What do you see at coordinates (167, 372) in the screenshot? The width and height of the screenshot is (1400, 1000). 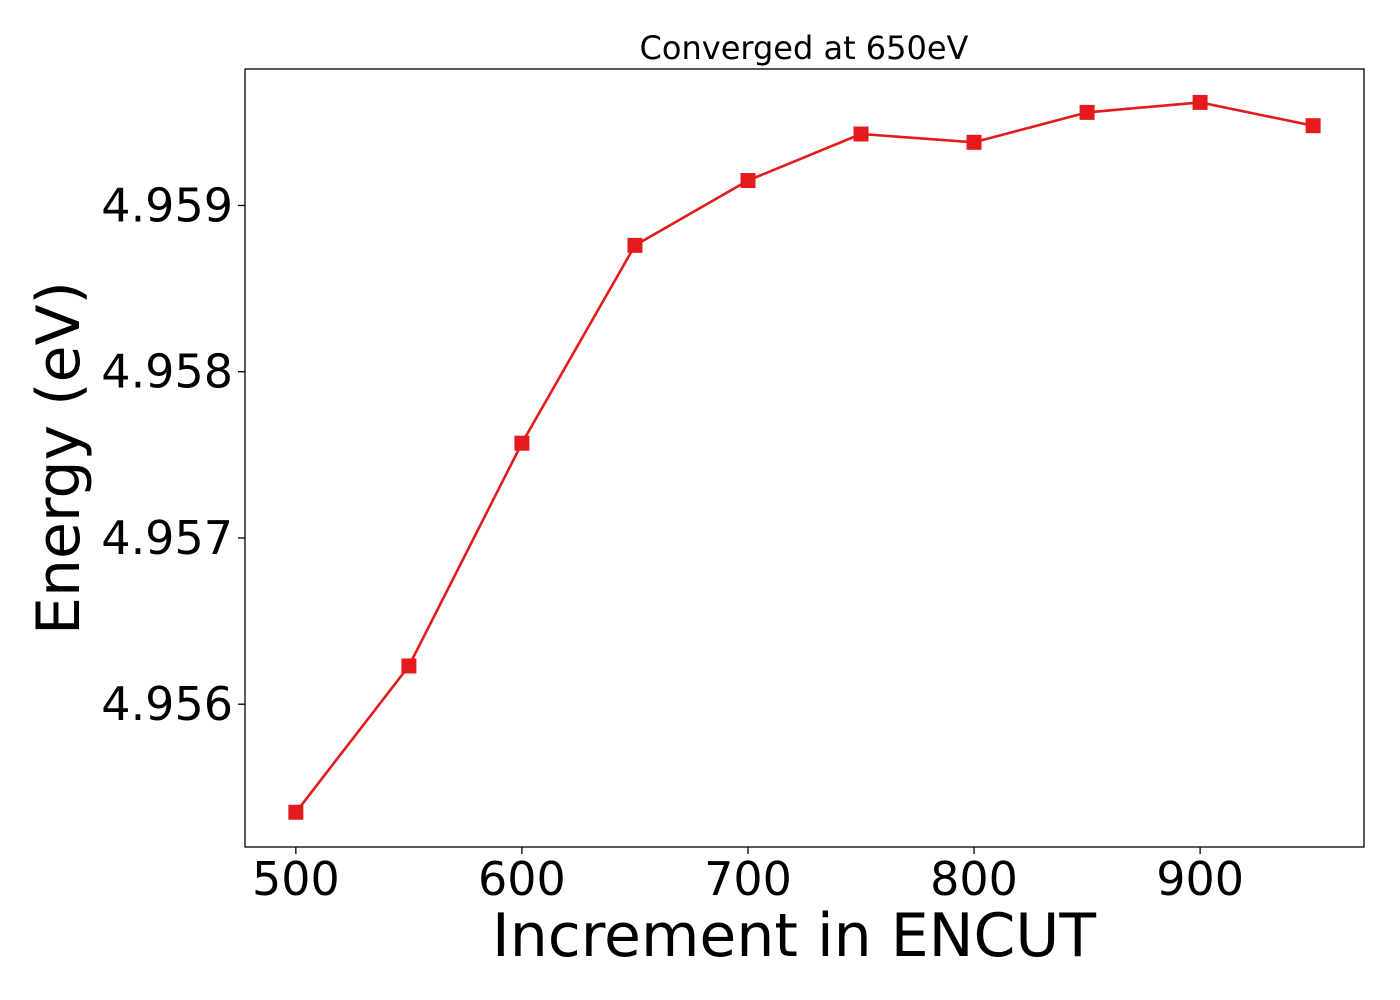 I see `y-tick-label: 4.958` at bounding box center [167, 372].